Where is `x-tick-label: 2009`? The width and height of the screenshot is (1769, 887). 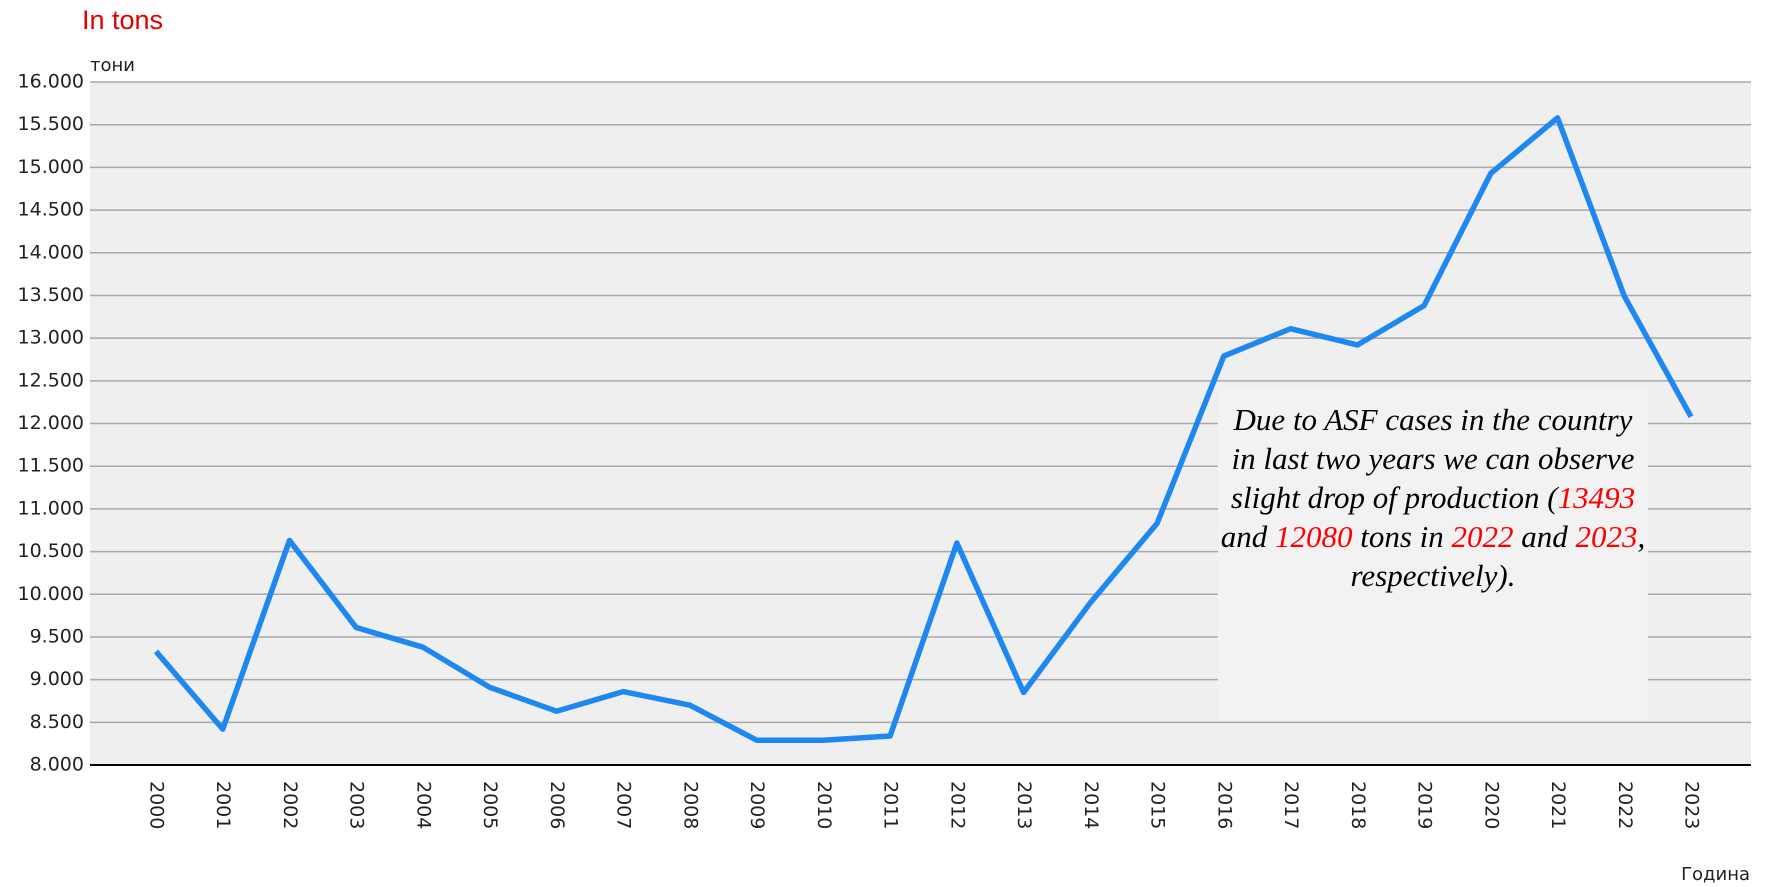
x-tick-label: 2009 is located at coordinates (757, 805).